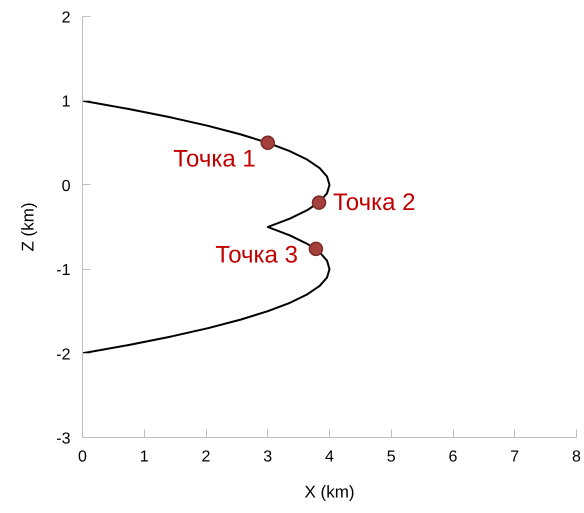  What do you see at coordinates (66, 186) in the screenshot?
I see `y-tick-label: 0` at bounding box center [66, 186].